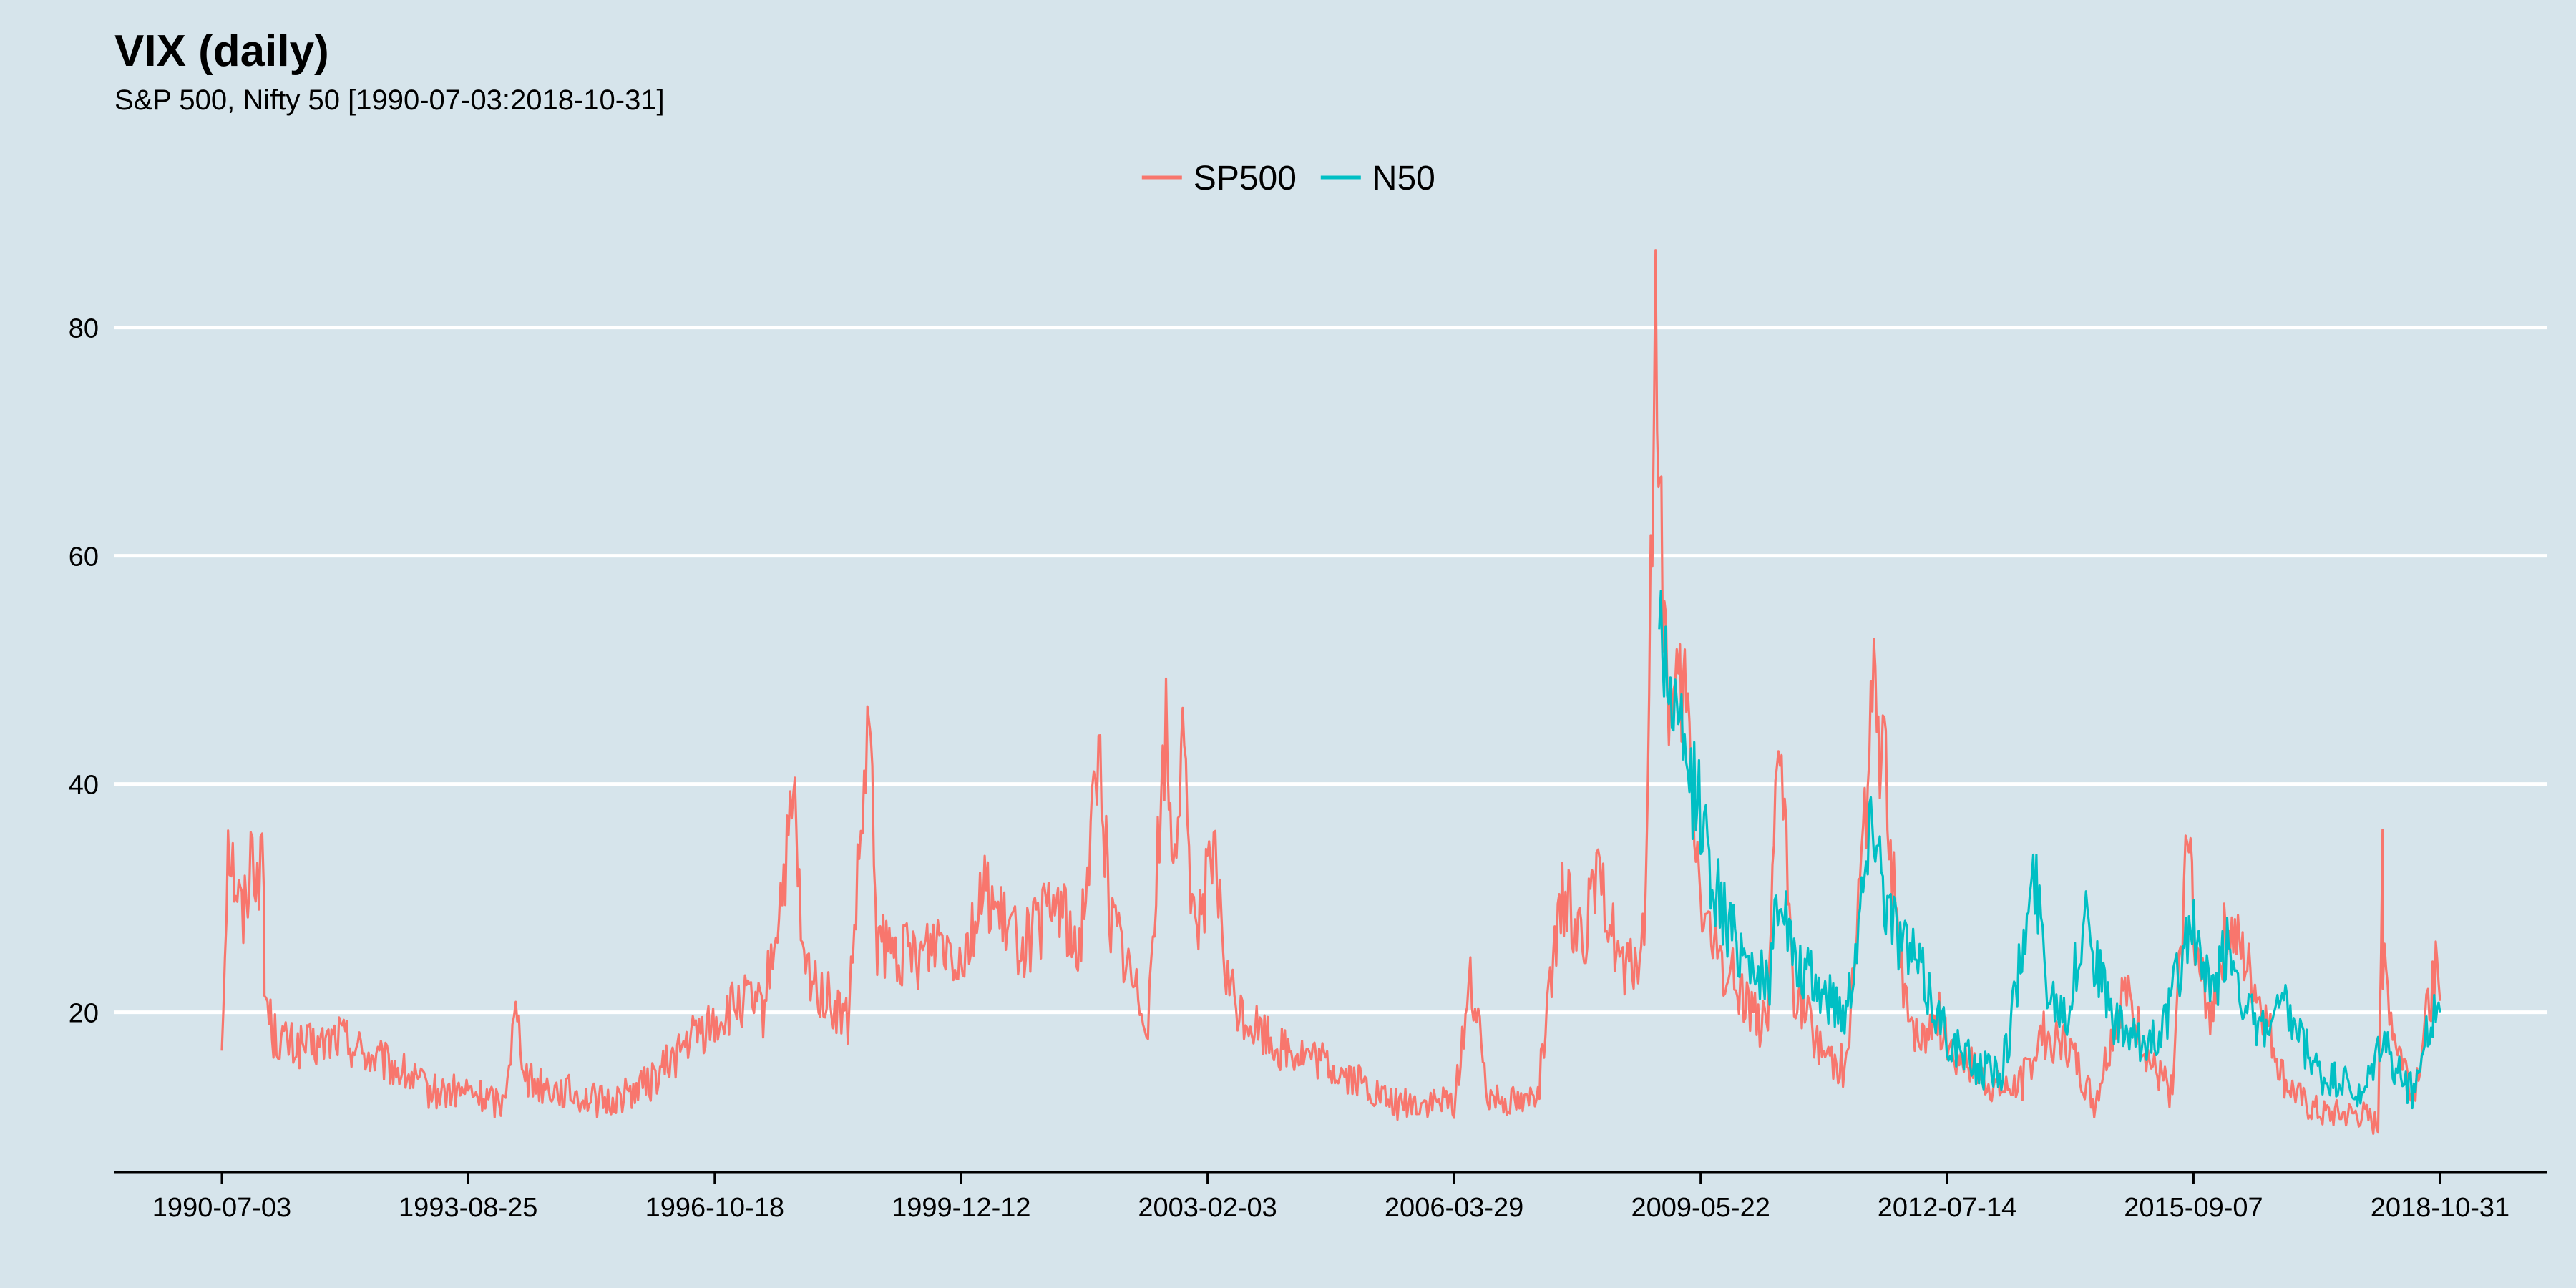 The image size is (2576, 1288). Describe the element at coordinates (221, 51) in the screenshot. I see `chart-title: VIX (daily)` at that location.